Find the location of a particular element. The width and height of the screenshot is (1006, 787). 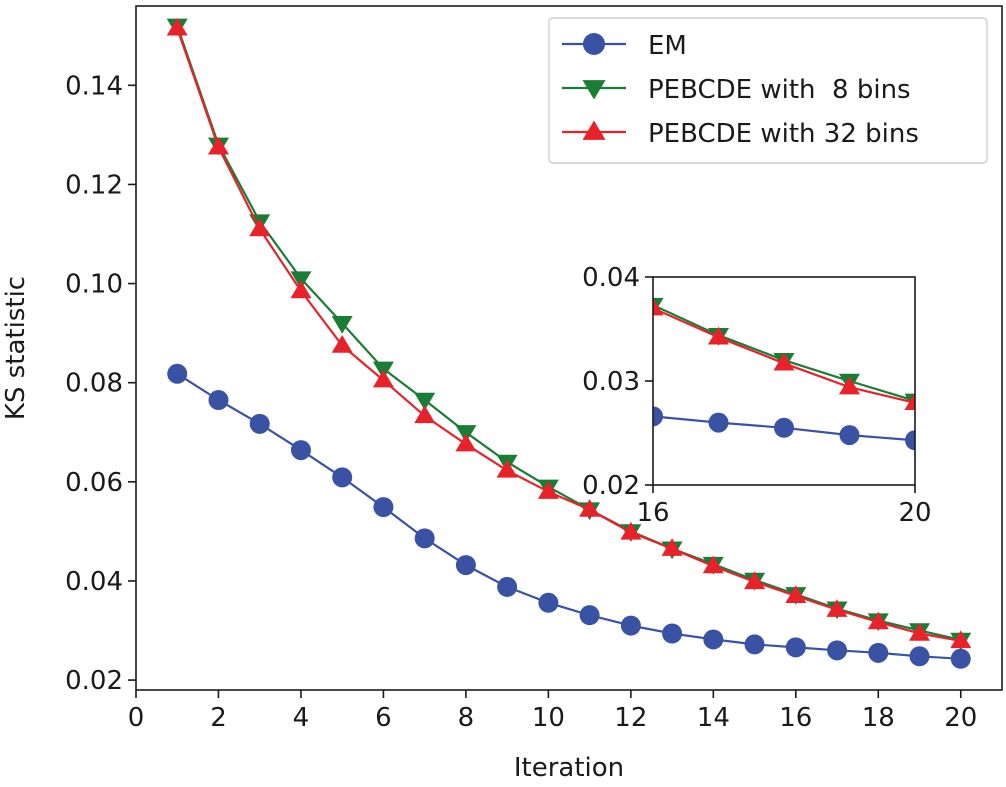

main-x-tick-label: 10 is located at coordinates (548, 718).